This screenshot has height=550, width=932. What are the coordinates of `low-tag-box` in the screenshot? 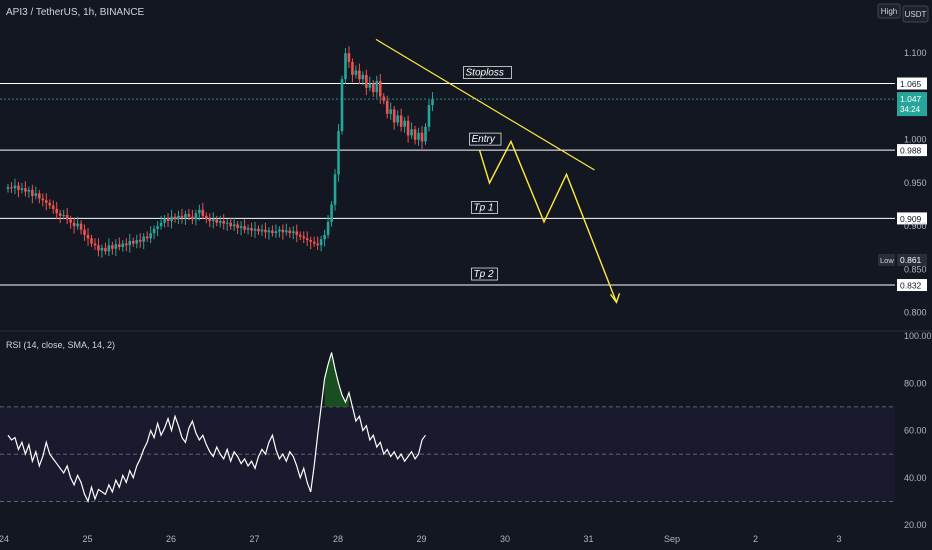 It's located at (886, 259).